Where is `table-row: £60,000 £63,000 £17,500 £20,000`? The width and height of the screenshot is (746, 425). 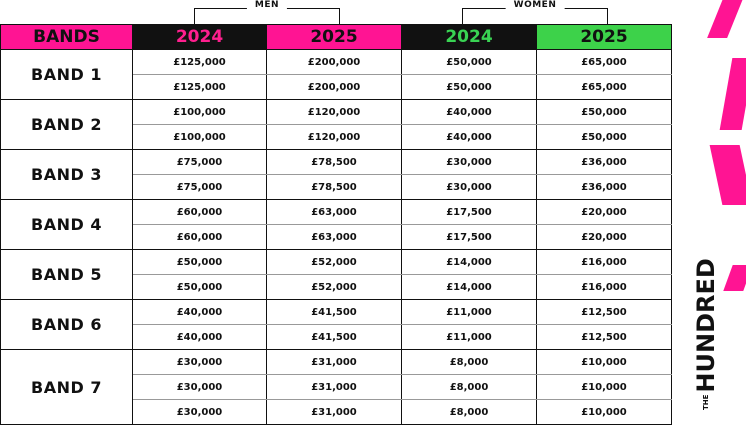 table-row: £60,000 £63,000 £17,500 £20,000 is located at coordinates (336, 237).